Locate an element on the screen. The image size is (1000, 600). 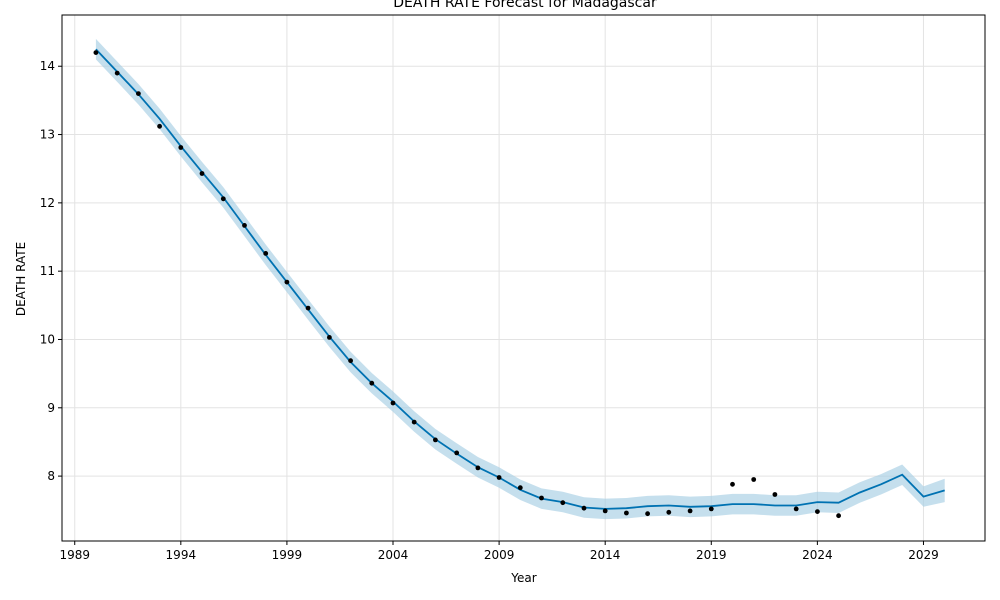
y-tick-label: 14 is located at coordinates (47, 66).